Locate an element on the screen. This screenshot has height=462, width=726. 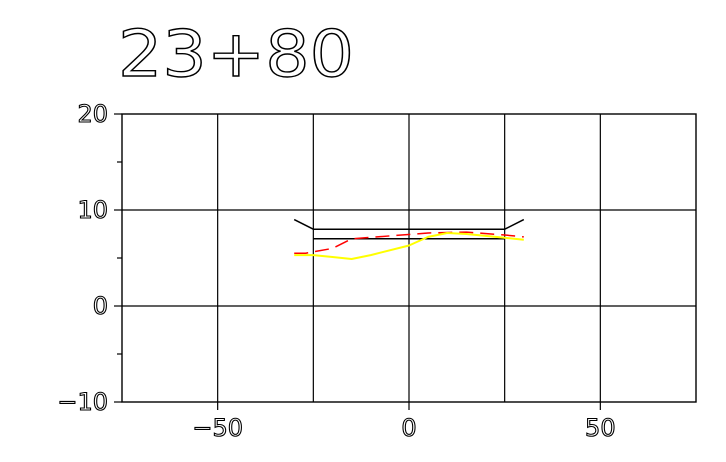
y-tick-label: −10 is located at coordinates (82, 402).